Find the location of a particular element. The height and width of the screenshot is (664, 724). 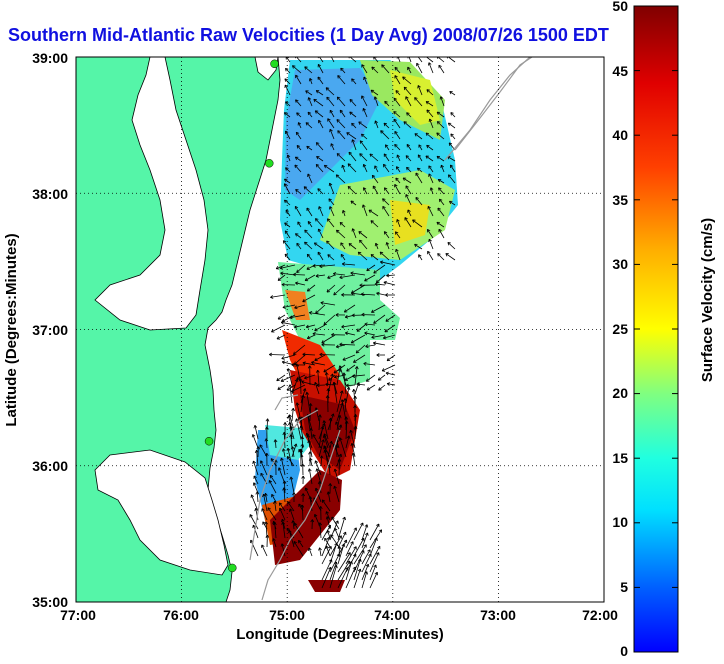

colorbar-tick-label: 30 is located at coordinates (620, 264).